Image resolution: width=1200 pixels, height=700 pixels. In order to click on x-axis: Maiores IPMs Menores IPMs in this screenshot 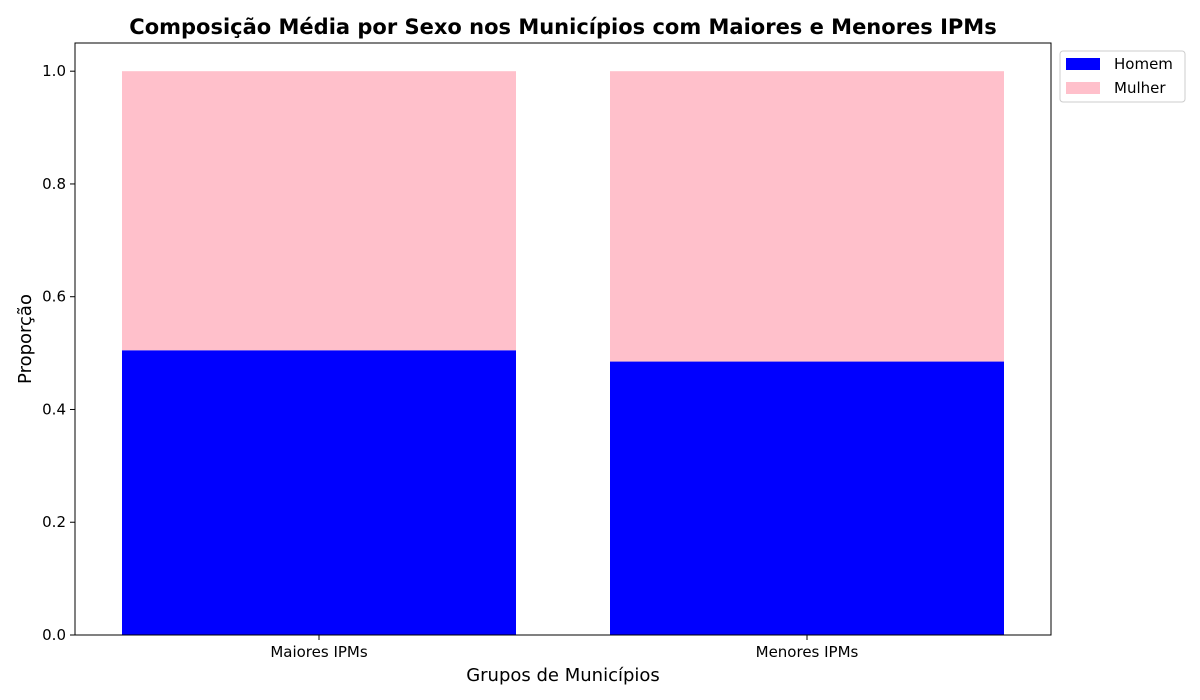, I will do `click(564, 648)`.